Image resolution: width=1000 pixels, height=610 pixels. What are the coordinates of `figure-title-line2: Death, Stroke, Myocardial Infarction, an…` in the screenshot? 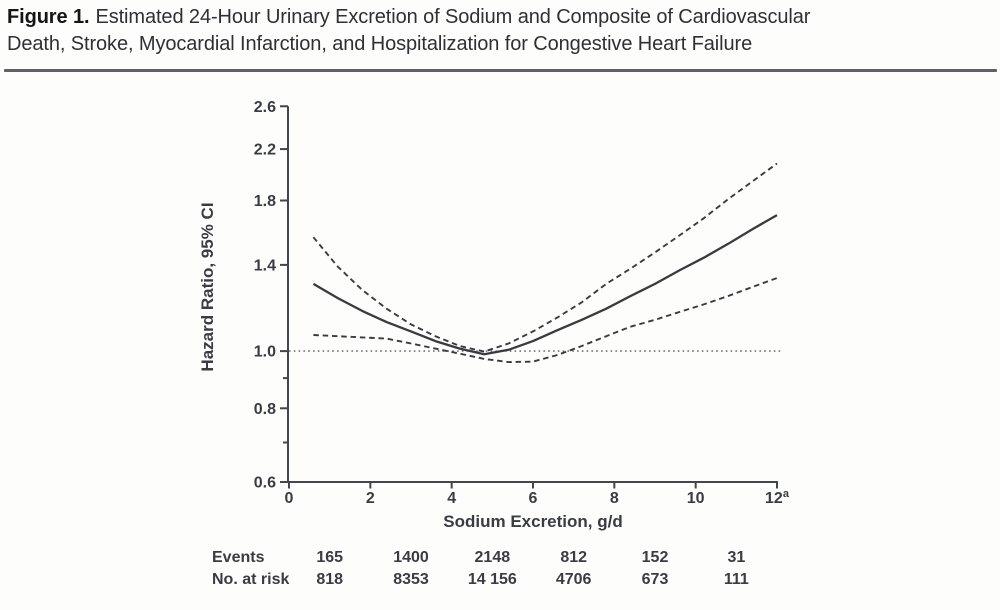 It's located at (380, 43).